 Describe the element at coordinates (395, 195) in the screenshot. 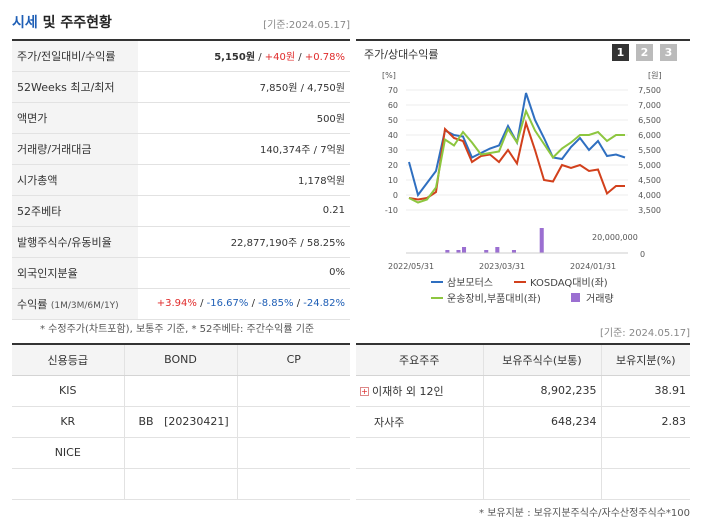

I see `left-axis-tick: 0` at that location.